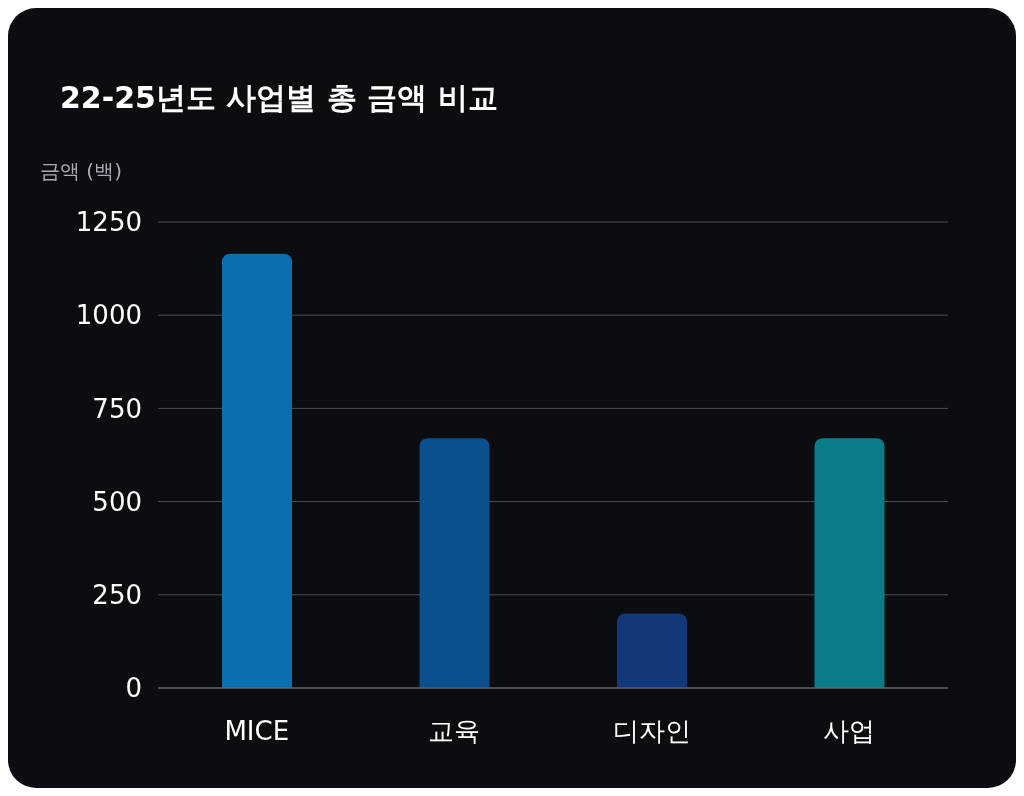 The height and width of the screenshot is (796, 1024). What do you see at coordinates (117, 595) in the screenshot?
I see `y-tick-label: 250` at bounding box center [117, 595].